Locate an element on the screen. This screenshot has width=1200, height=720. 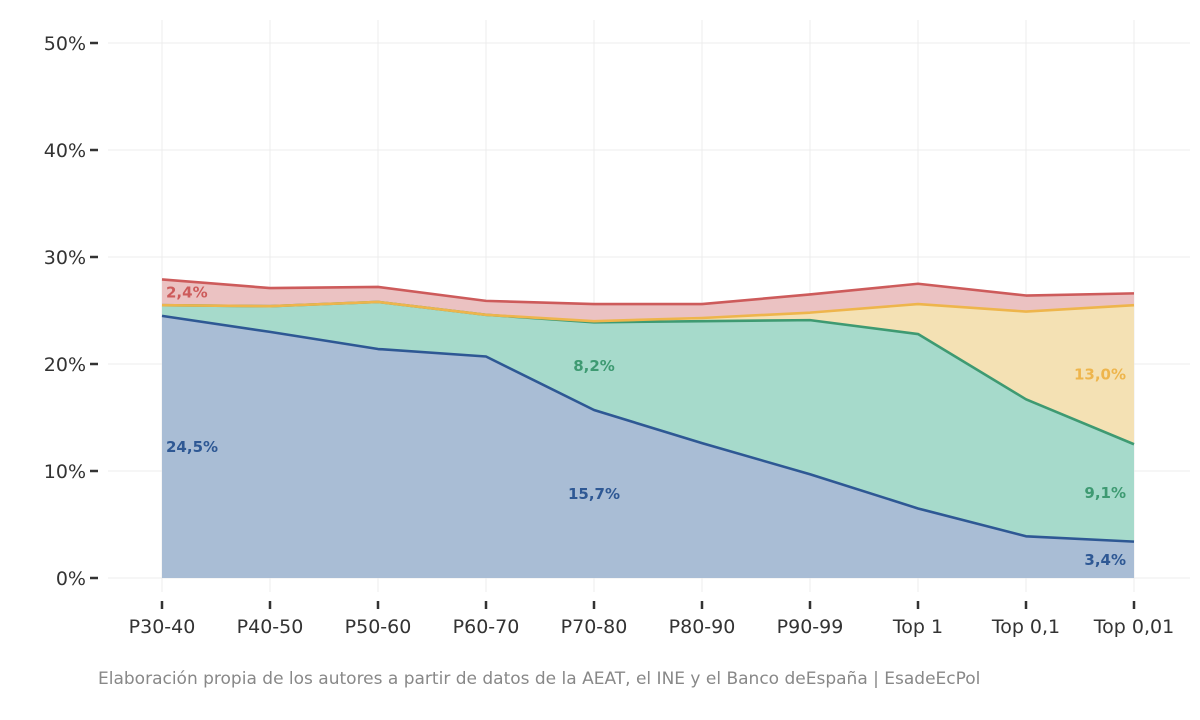
x-tick-label: P70-80 is located at coordinates (594, 627).